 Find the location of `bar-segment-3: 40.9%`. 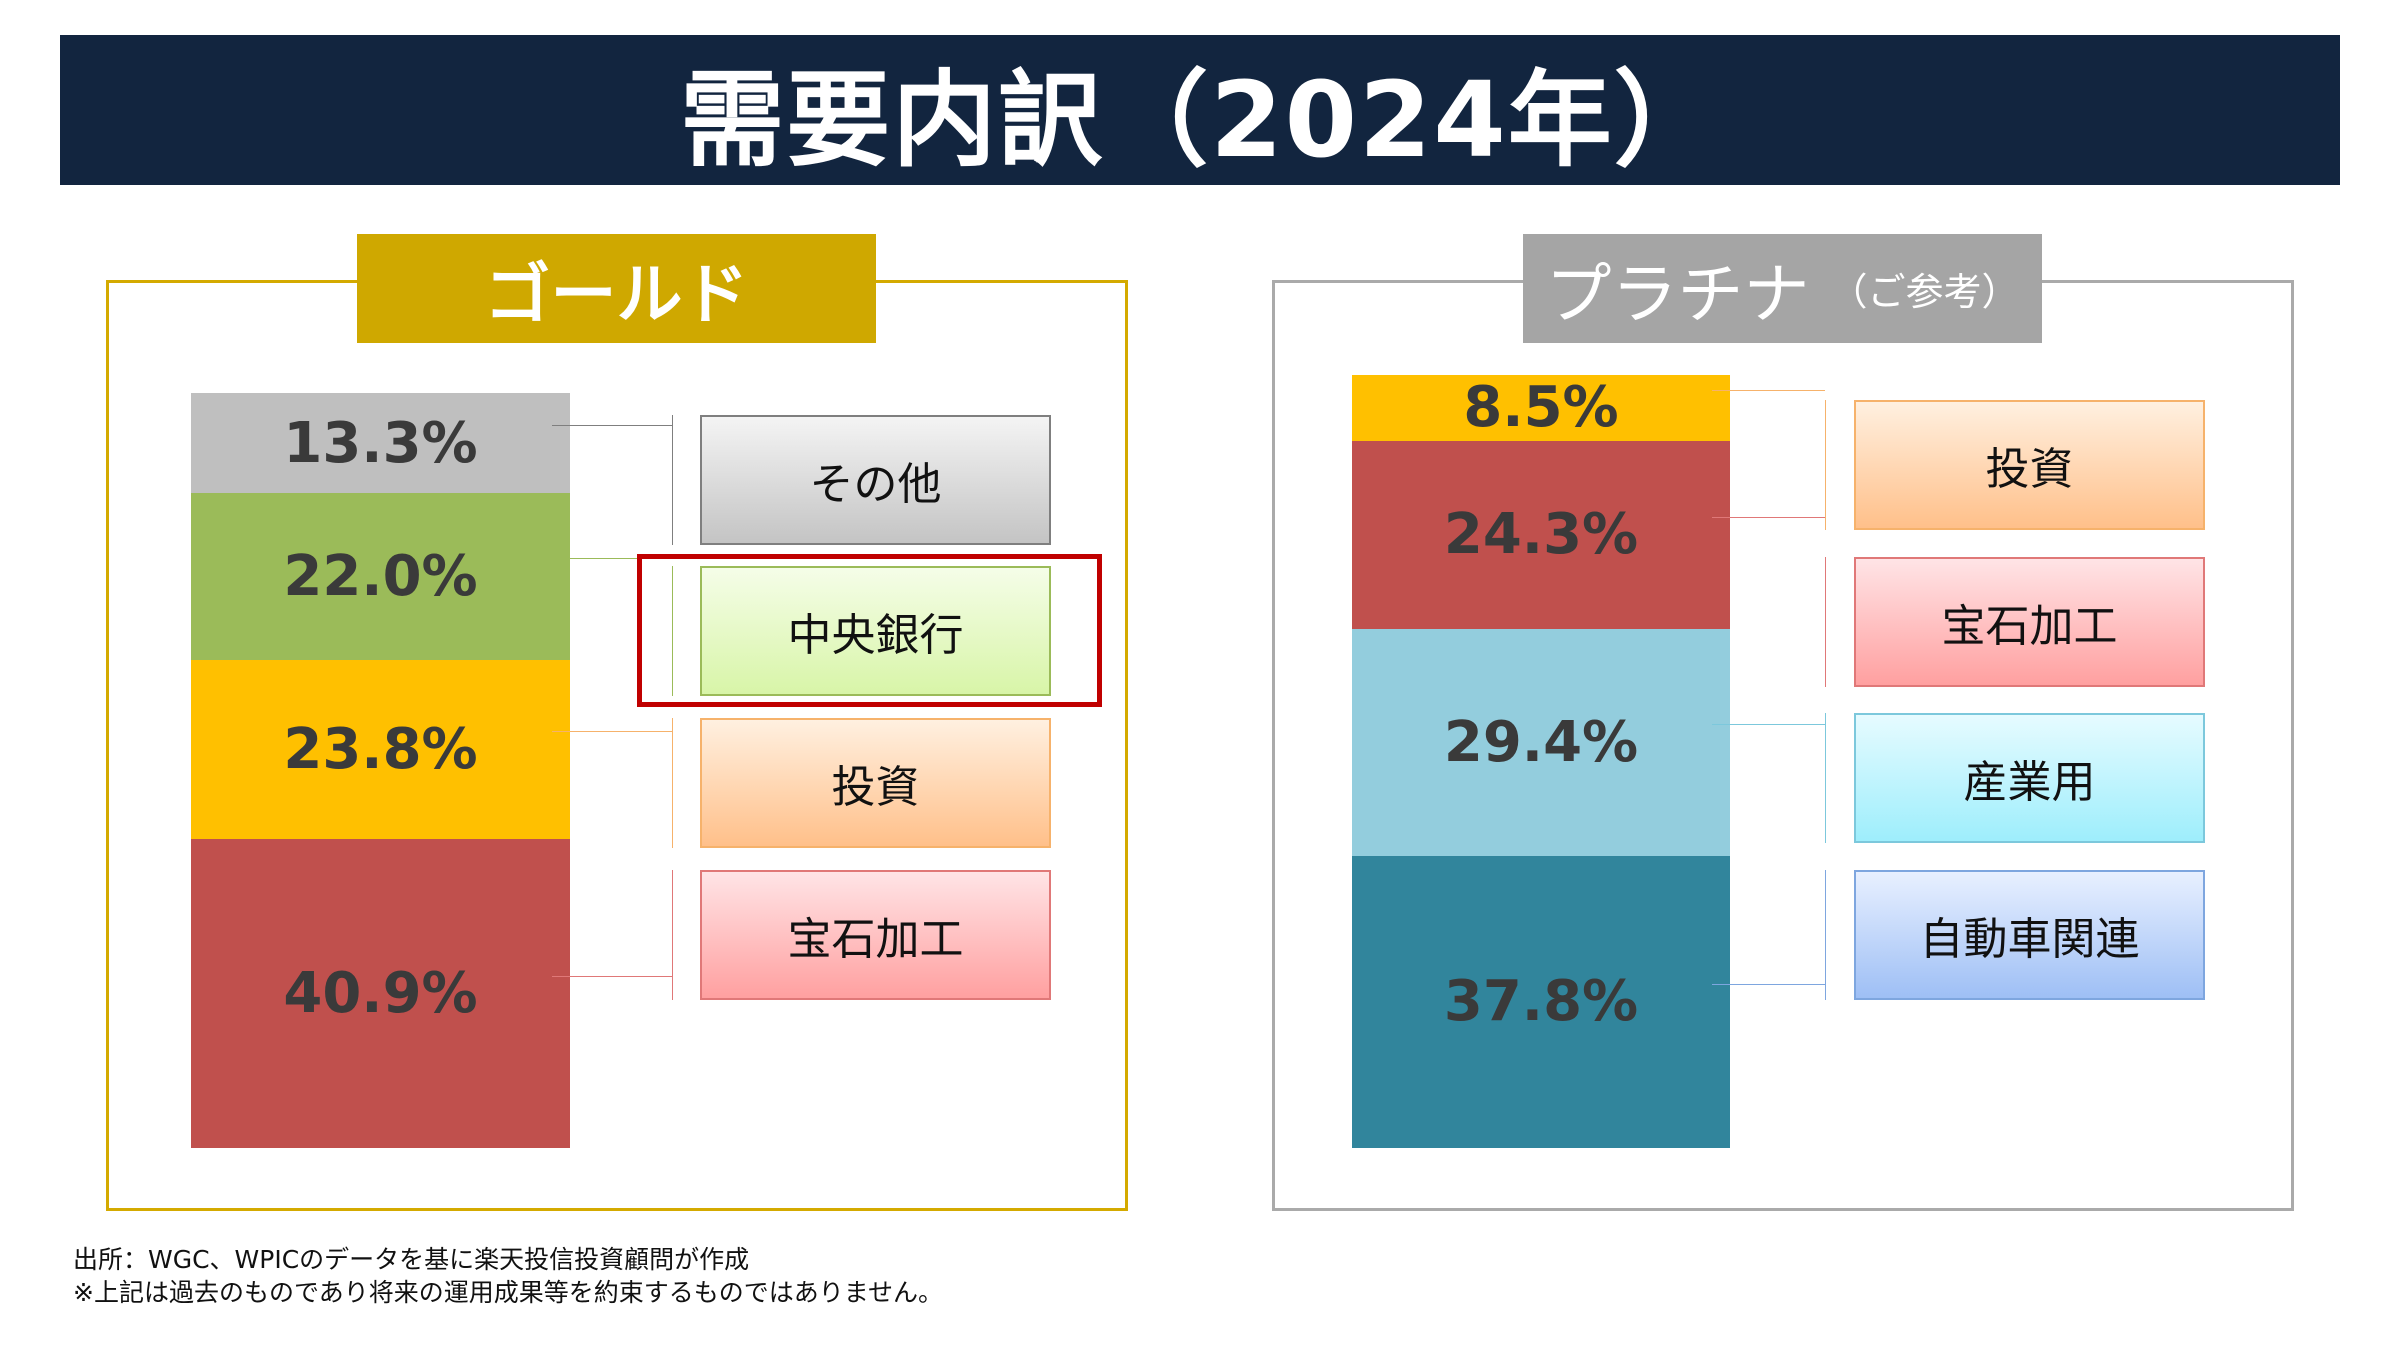

bar-segment-3: 40.9% is located at coordinates (380, 993).